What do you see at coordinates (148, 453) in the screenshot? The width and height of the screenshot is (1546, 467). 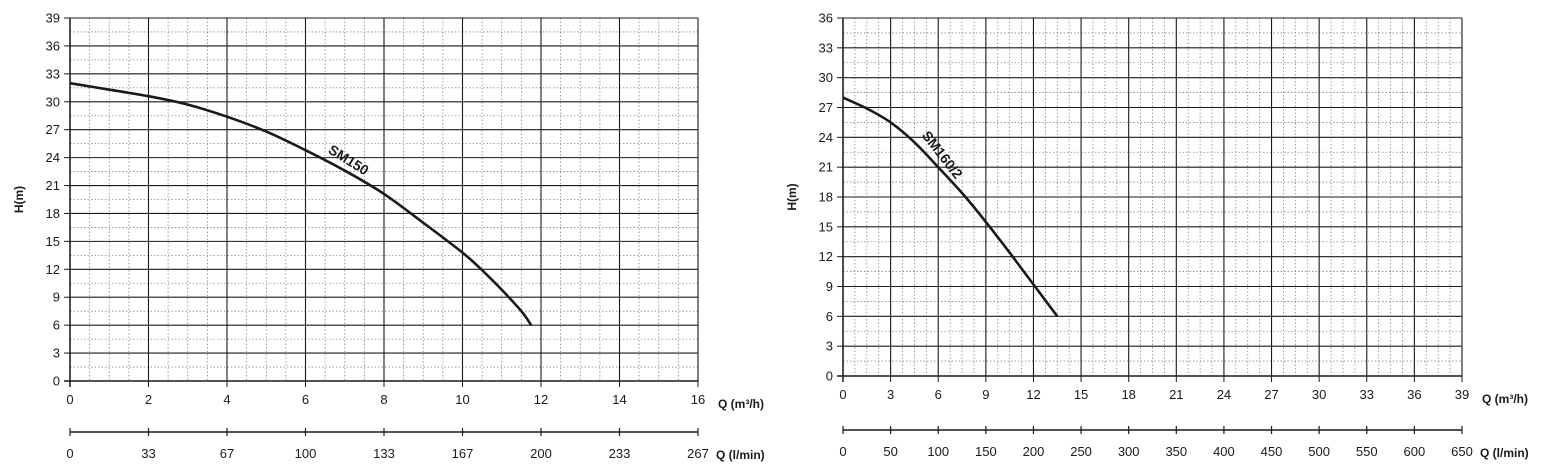 I see `x2-tick-label: 33` at bounding box center [148, 453].